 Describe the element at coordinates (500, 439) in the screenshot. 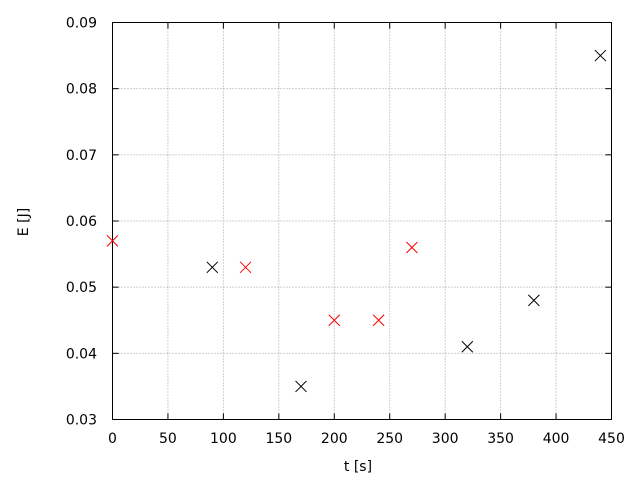

I see `x-tick-label: 350` at that location.